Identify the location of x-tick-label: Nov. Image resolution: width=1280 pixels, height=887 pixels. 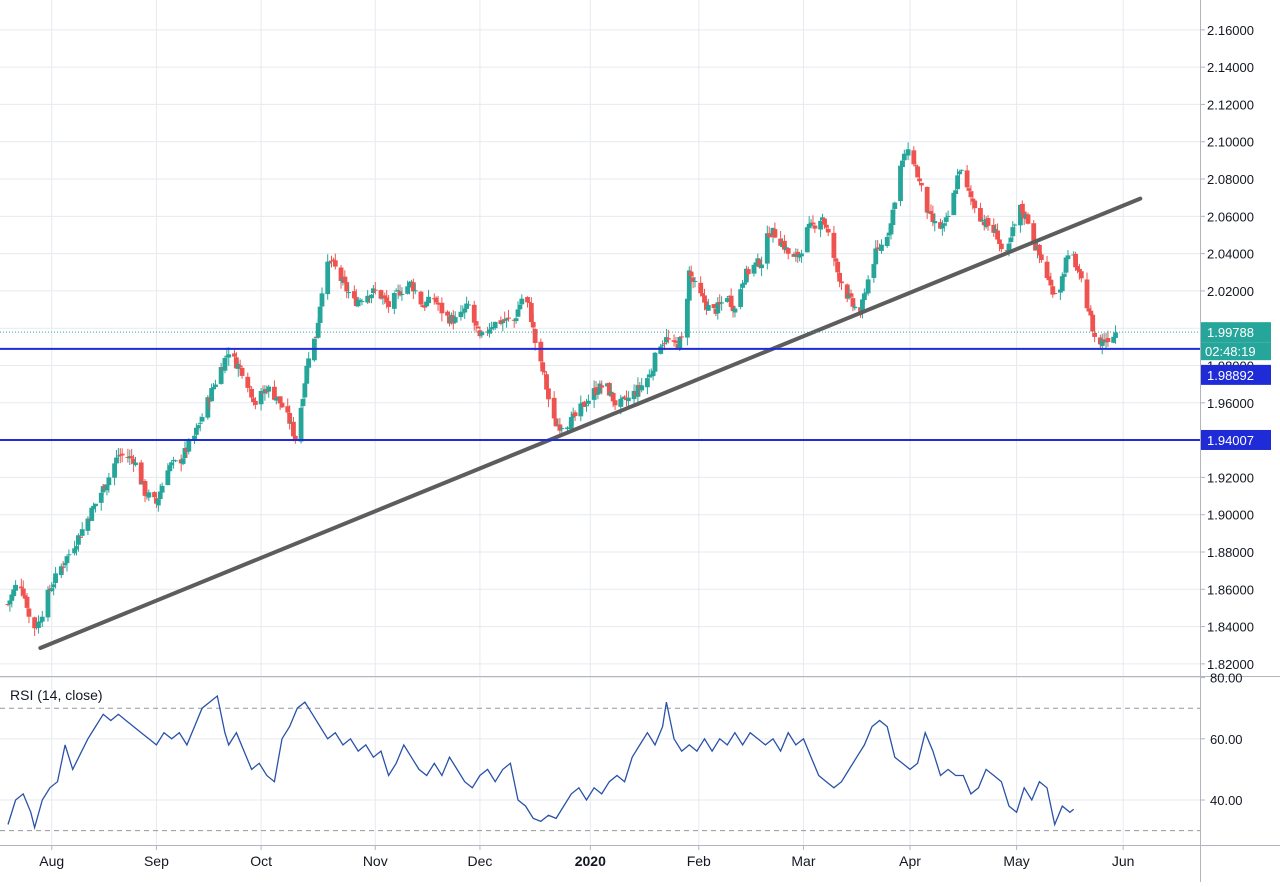
(375, 861).